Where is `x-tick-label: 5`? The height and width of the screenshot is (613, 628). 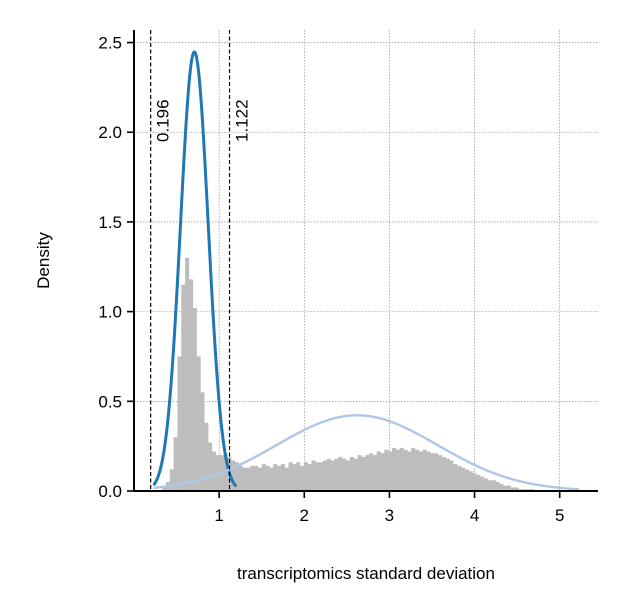
x-tick-label: 5 is located at coordinates (559, 515).